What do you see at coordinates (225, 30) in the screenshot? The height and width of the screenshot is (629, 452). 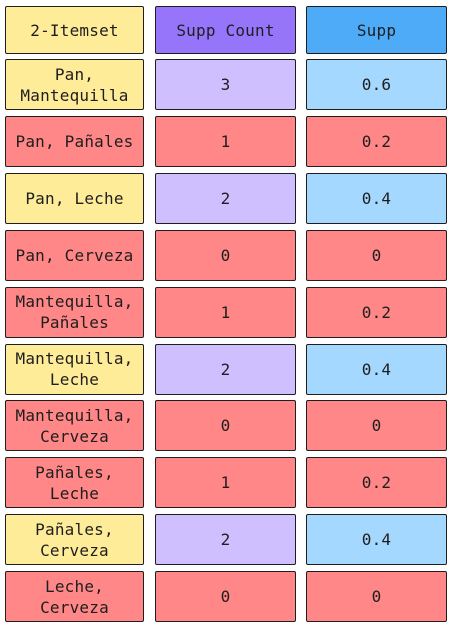 I see `header-supp-count: Supp Count` at bounding box center [225, 30].